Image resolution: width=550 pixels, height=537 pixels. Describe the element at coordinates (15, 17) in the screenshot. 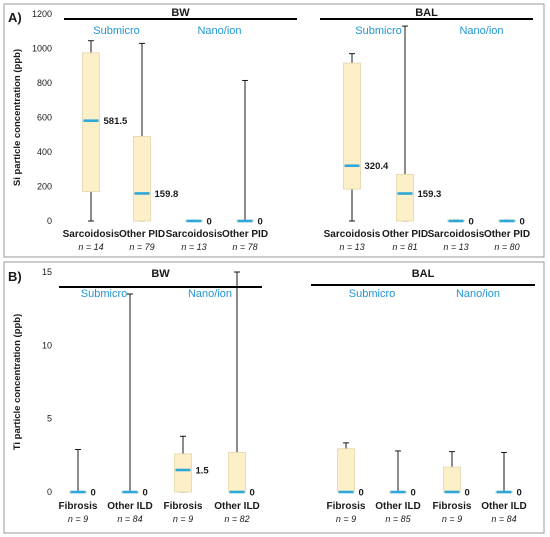

I see `panel-a-label: A)` at that location.